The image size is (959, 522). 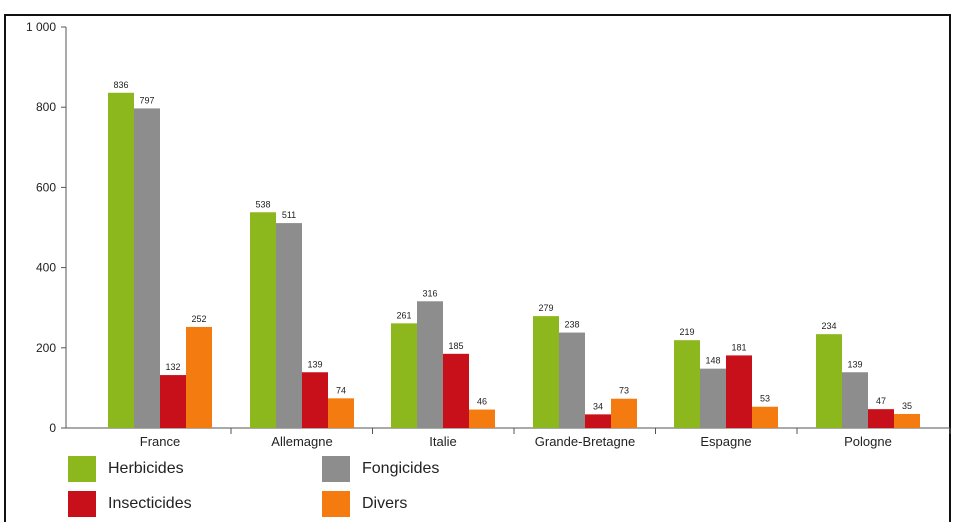 What do you see at coordinates (301, 441) in the screenshot?
I see `x-tick-label: Allemagne` at bounding box center [301, 441].